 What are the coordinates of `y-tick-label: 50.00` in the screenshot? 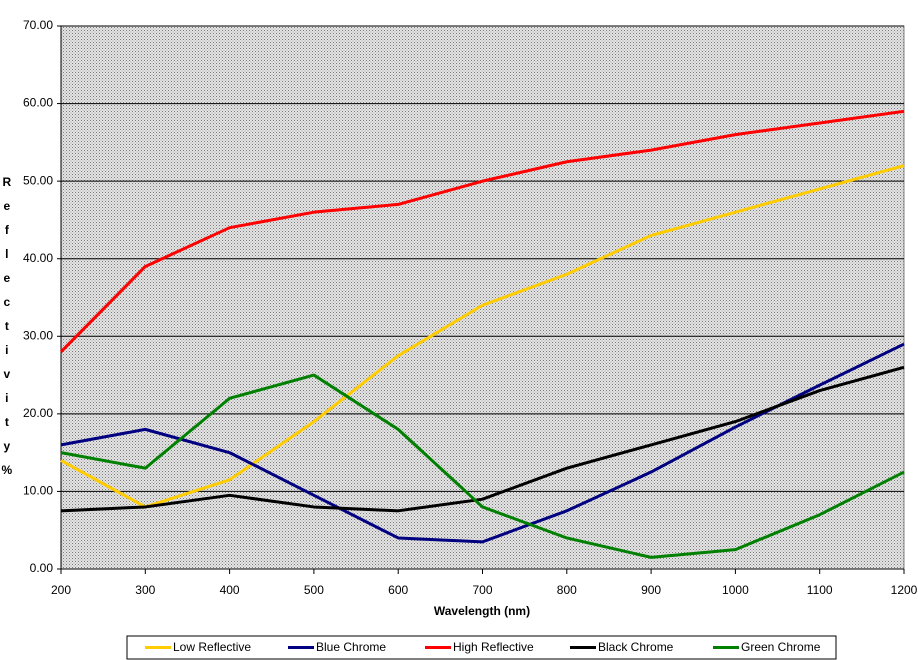 It's located at (38, 180).